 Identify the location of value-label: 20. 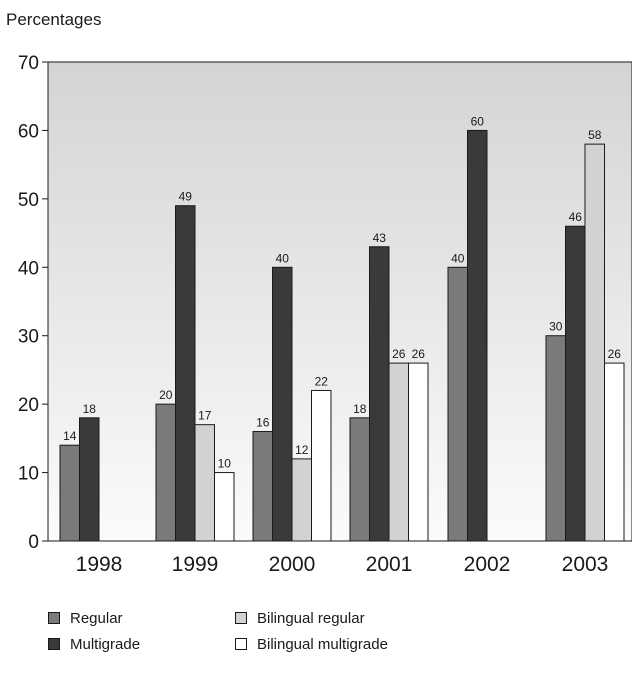
(166, 395).